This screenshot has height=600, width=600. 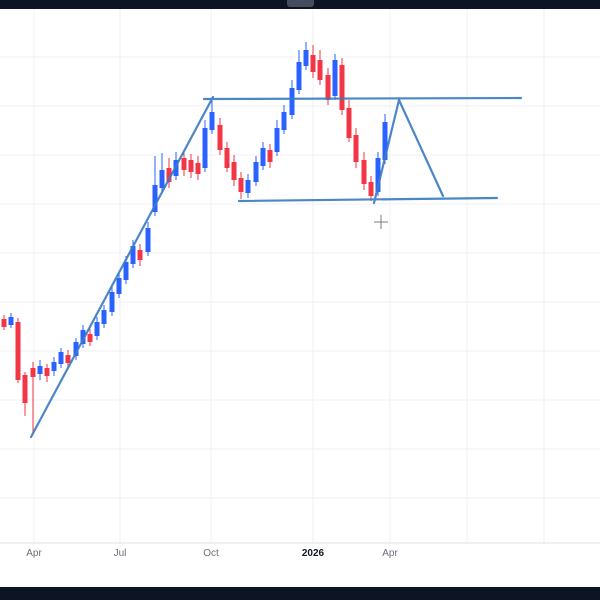 I want to click on zigzag-projection-drawing, so click(x=408, y=150).